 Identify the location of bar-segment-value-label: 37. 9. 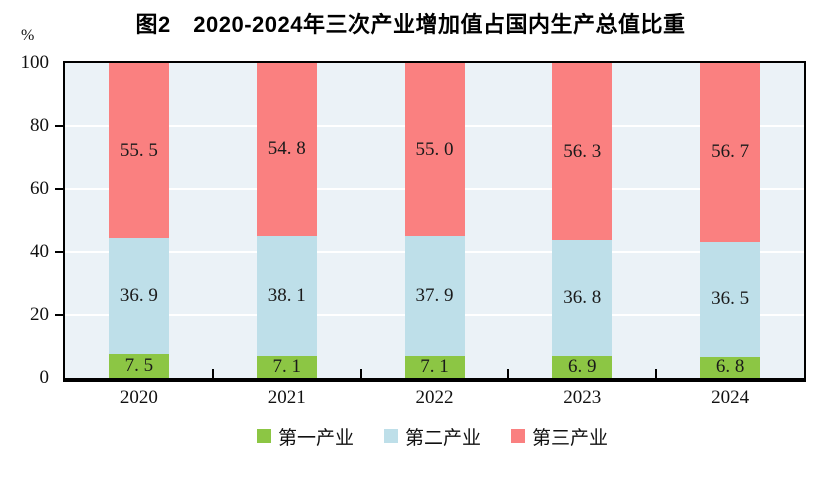
(434, 295).